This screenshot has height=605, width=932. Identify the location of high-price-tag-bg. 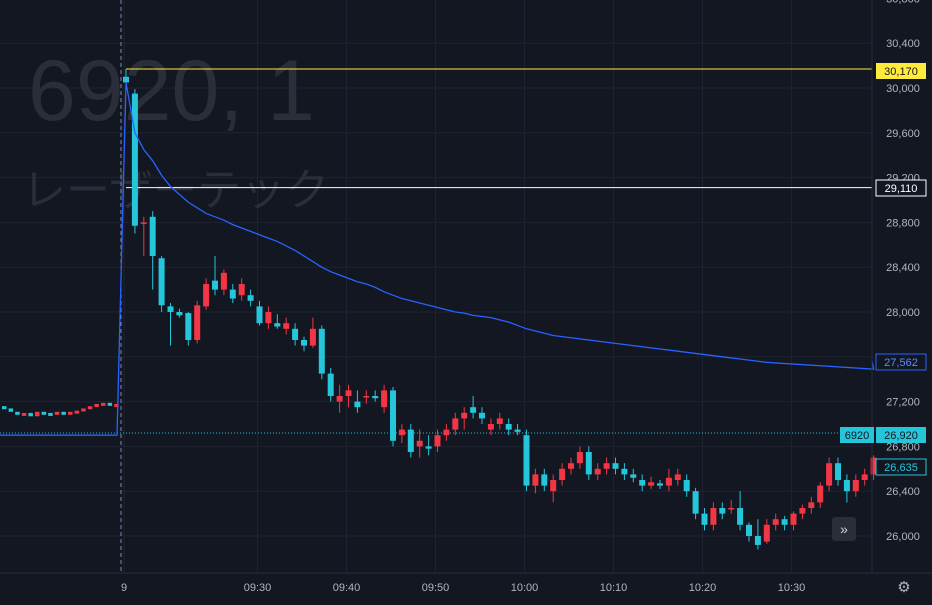
(901, 71).